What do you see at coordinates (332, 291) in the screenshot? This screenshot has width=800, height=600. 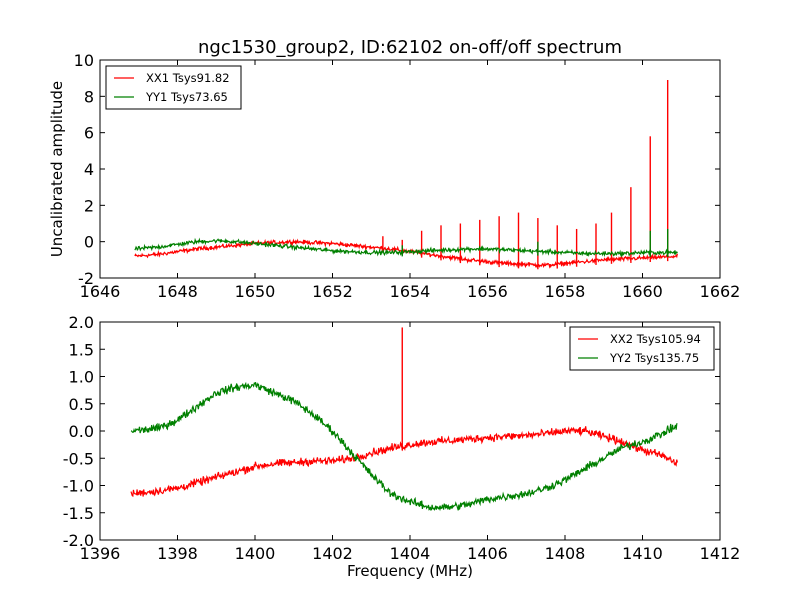 I see `x-tick-label-0-3: 1652` at bounding box center [332, 291].